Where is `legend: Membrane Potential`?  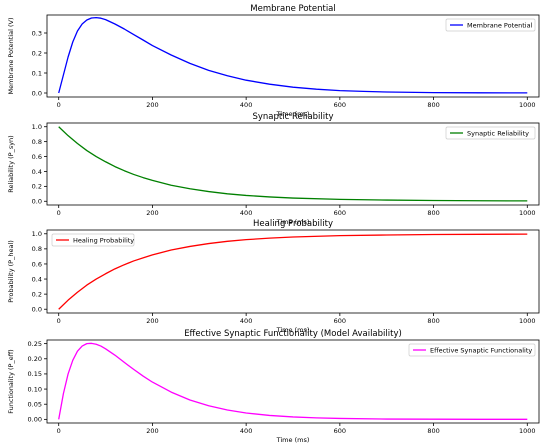 legend: Membrane Potential is located at coordinates (490, 25).